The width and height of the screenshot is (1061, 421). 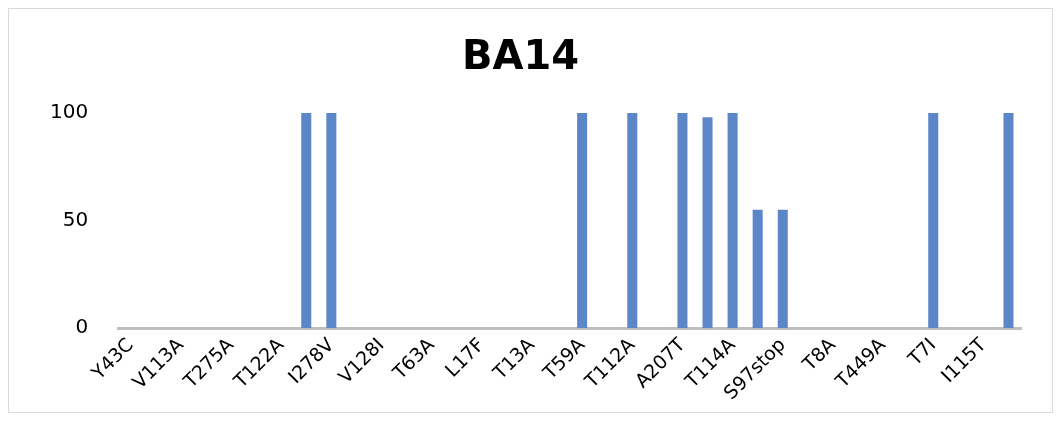 I want to click on y-tick-label: 50, so click(x=75, y=218).